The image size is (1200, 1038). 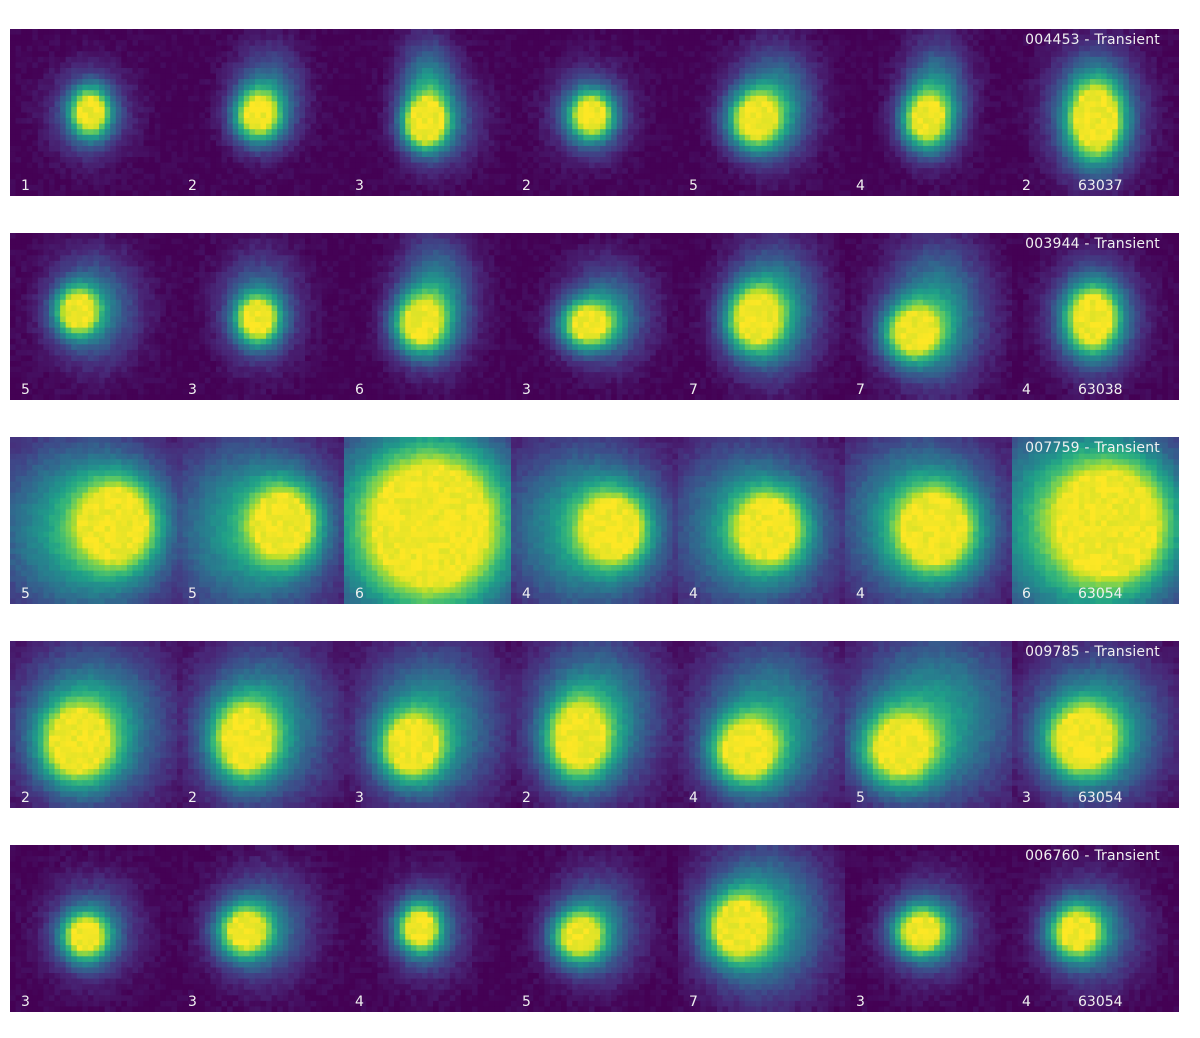 I want to click on row-title: 004453 - Transient, so click(x=1092, y=40).